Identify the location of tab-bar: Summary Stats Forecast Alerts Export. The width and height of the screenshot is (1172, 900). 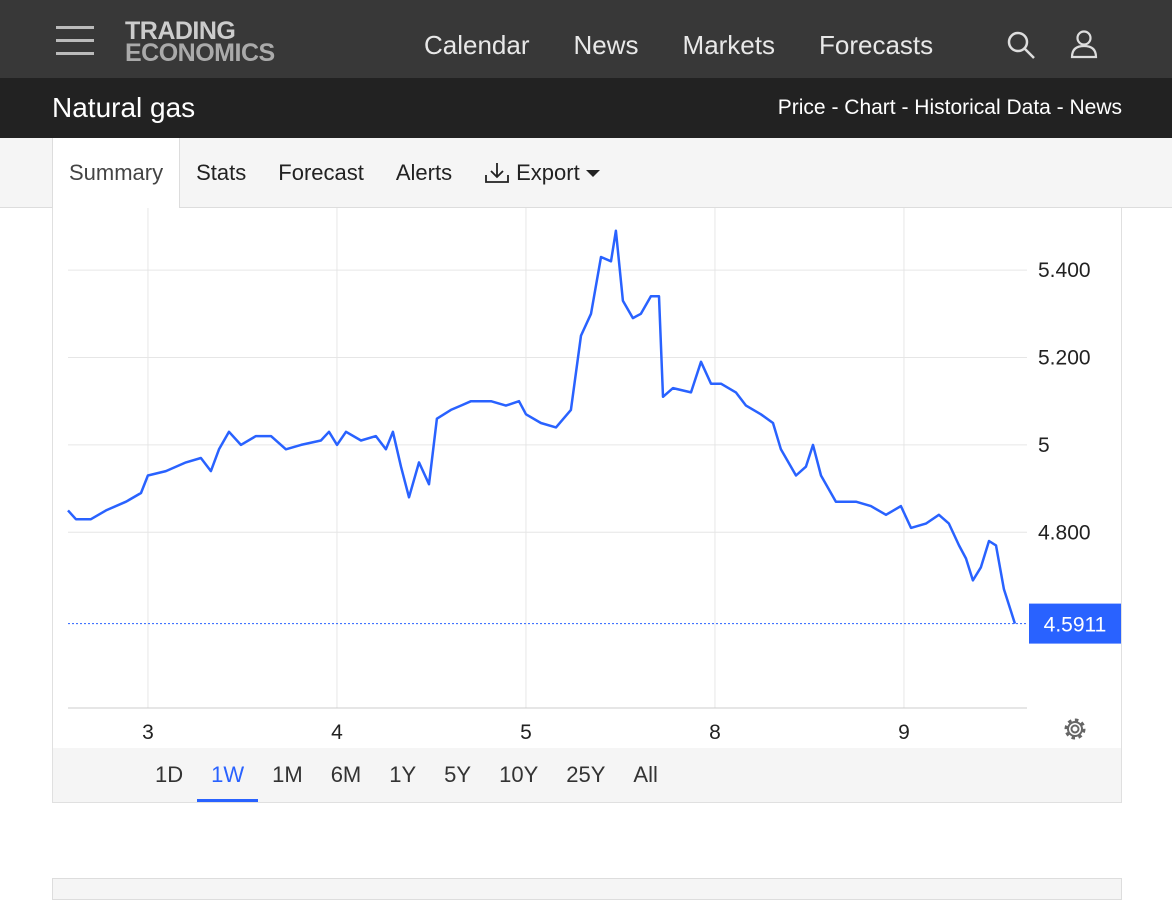
(586, 173).